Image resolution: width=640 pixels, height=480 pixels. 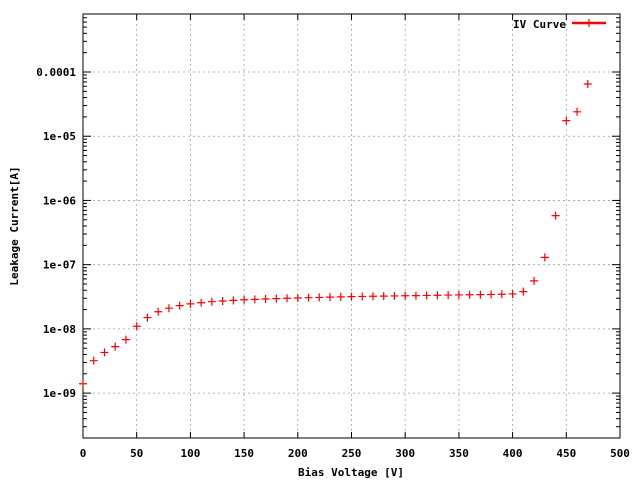 What do you see at coordinates (352, 453) in the screenshot?
I see `x-tick-label: 250` at bounding box center [352, 453].